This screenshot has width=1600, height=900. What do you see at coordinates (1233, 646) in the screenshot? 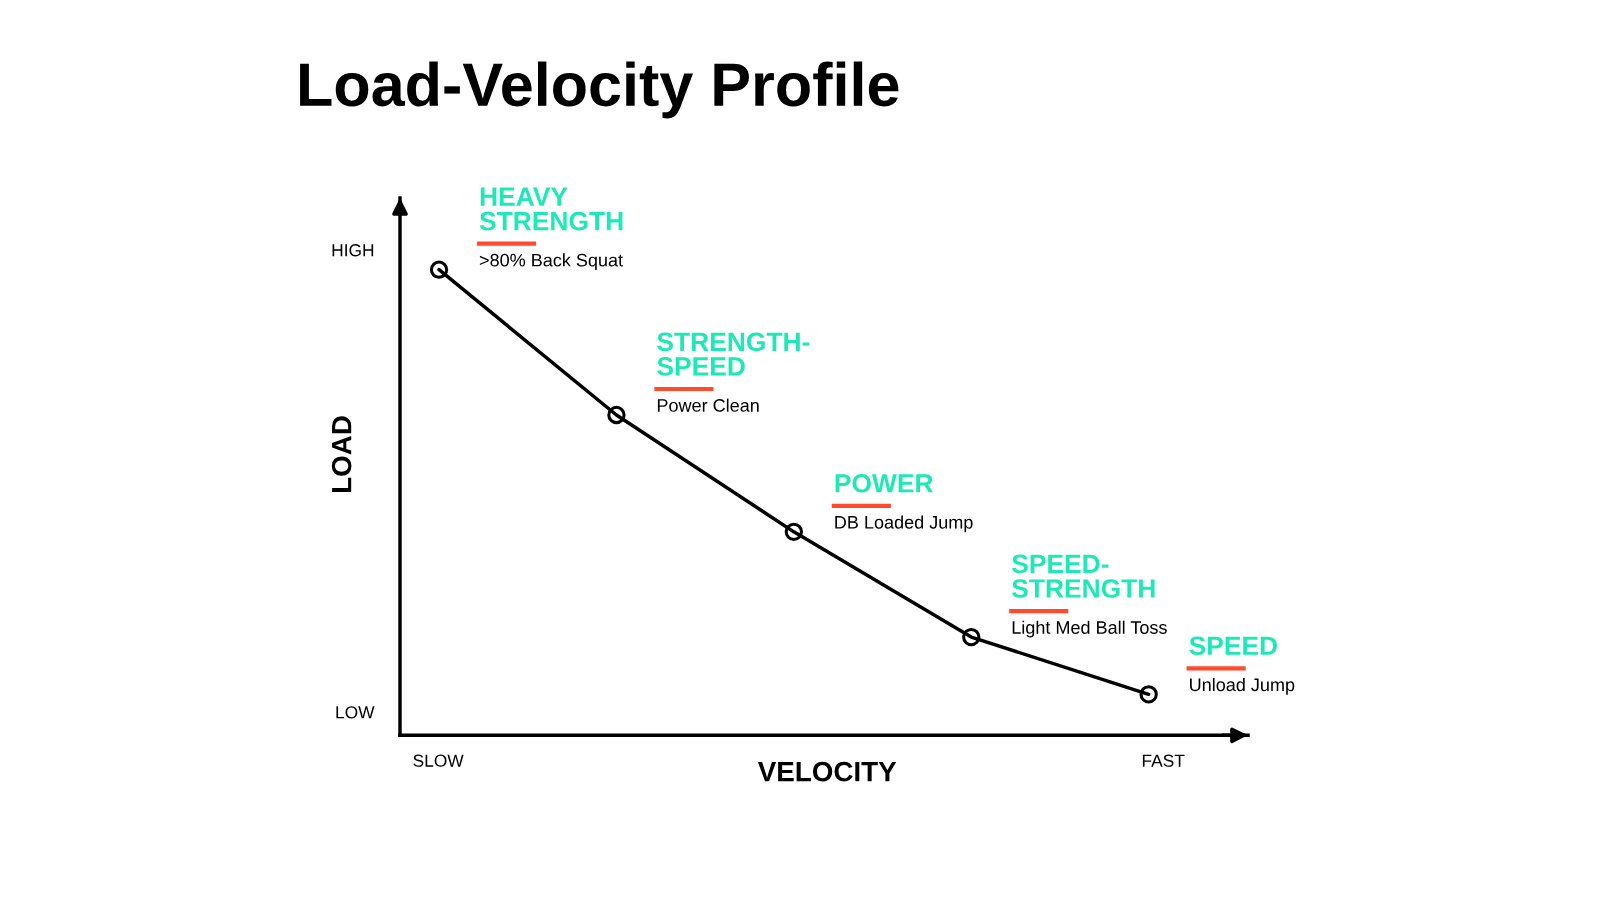
I see `annotation: SPEED` at bounding box center [1233, 646].